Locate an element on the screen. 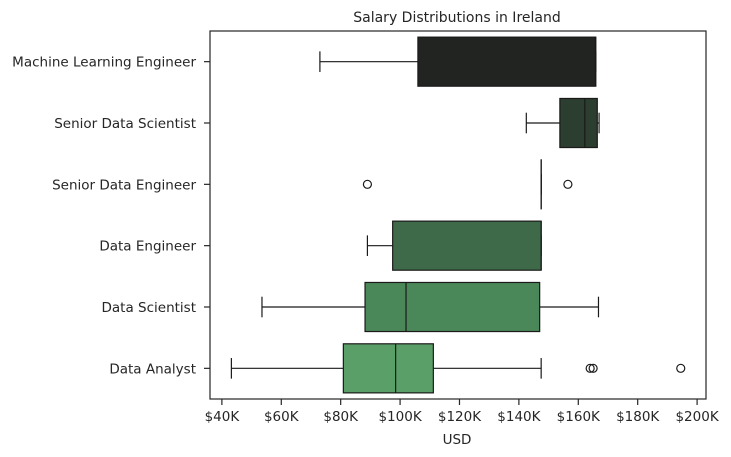 The height and width of the screenshot is (457, 731). y-tick-label: Machine Learning Engineer is located at coordinates (104, 63).